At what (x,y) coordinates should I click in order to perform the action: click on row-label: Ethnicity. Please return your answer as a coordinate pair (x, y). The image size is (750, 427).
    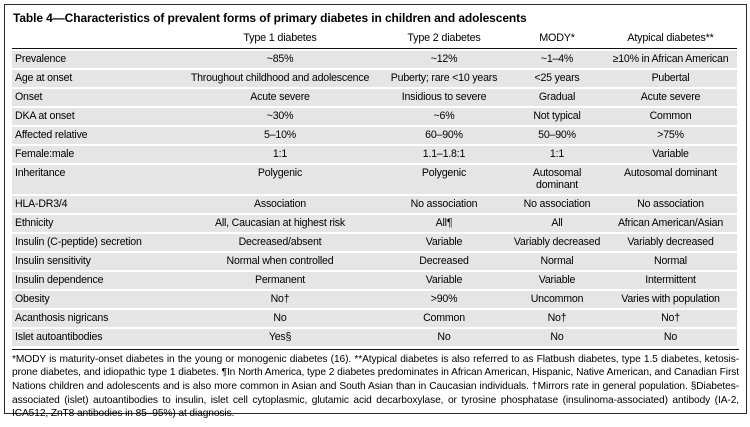
    Looking at the image, I should click on (97, 224).